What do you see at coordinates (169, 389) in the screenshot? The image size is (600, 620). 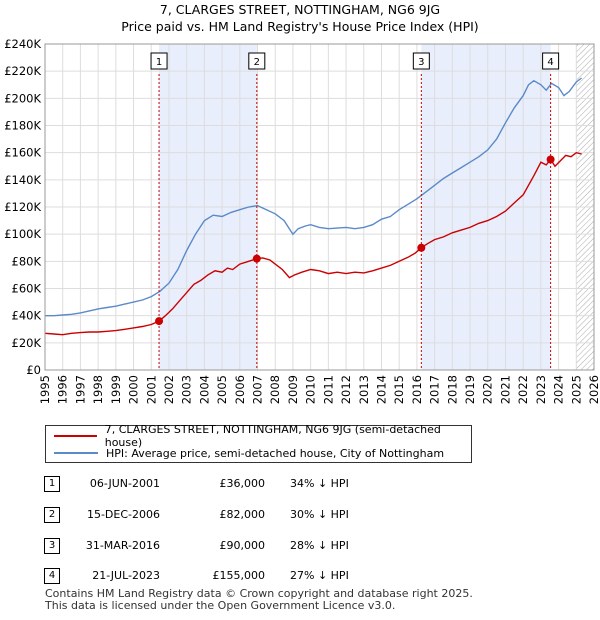 I see `x-tick-label: 2002` at bounding box center [169, 389].